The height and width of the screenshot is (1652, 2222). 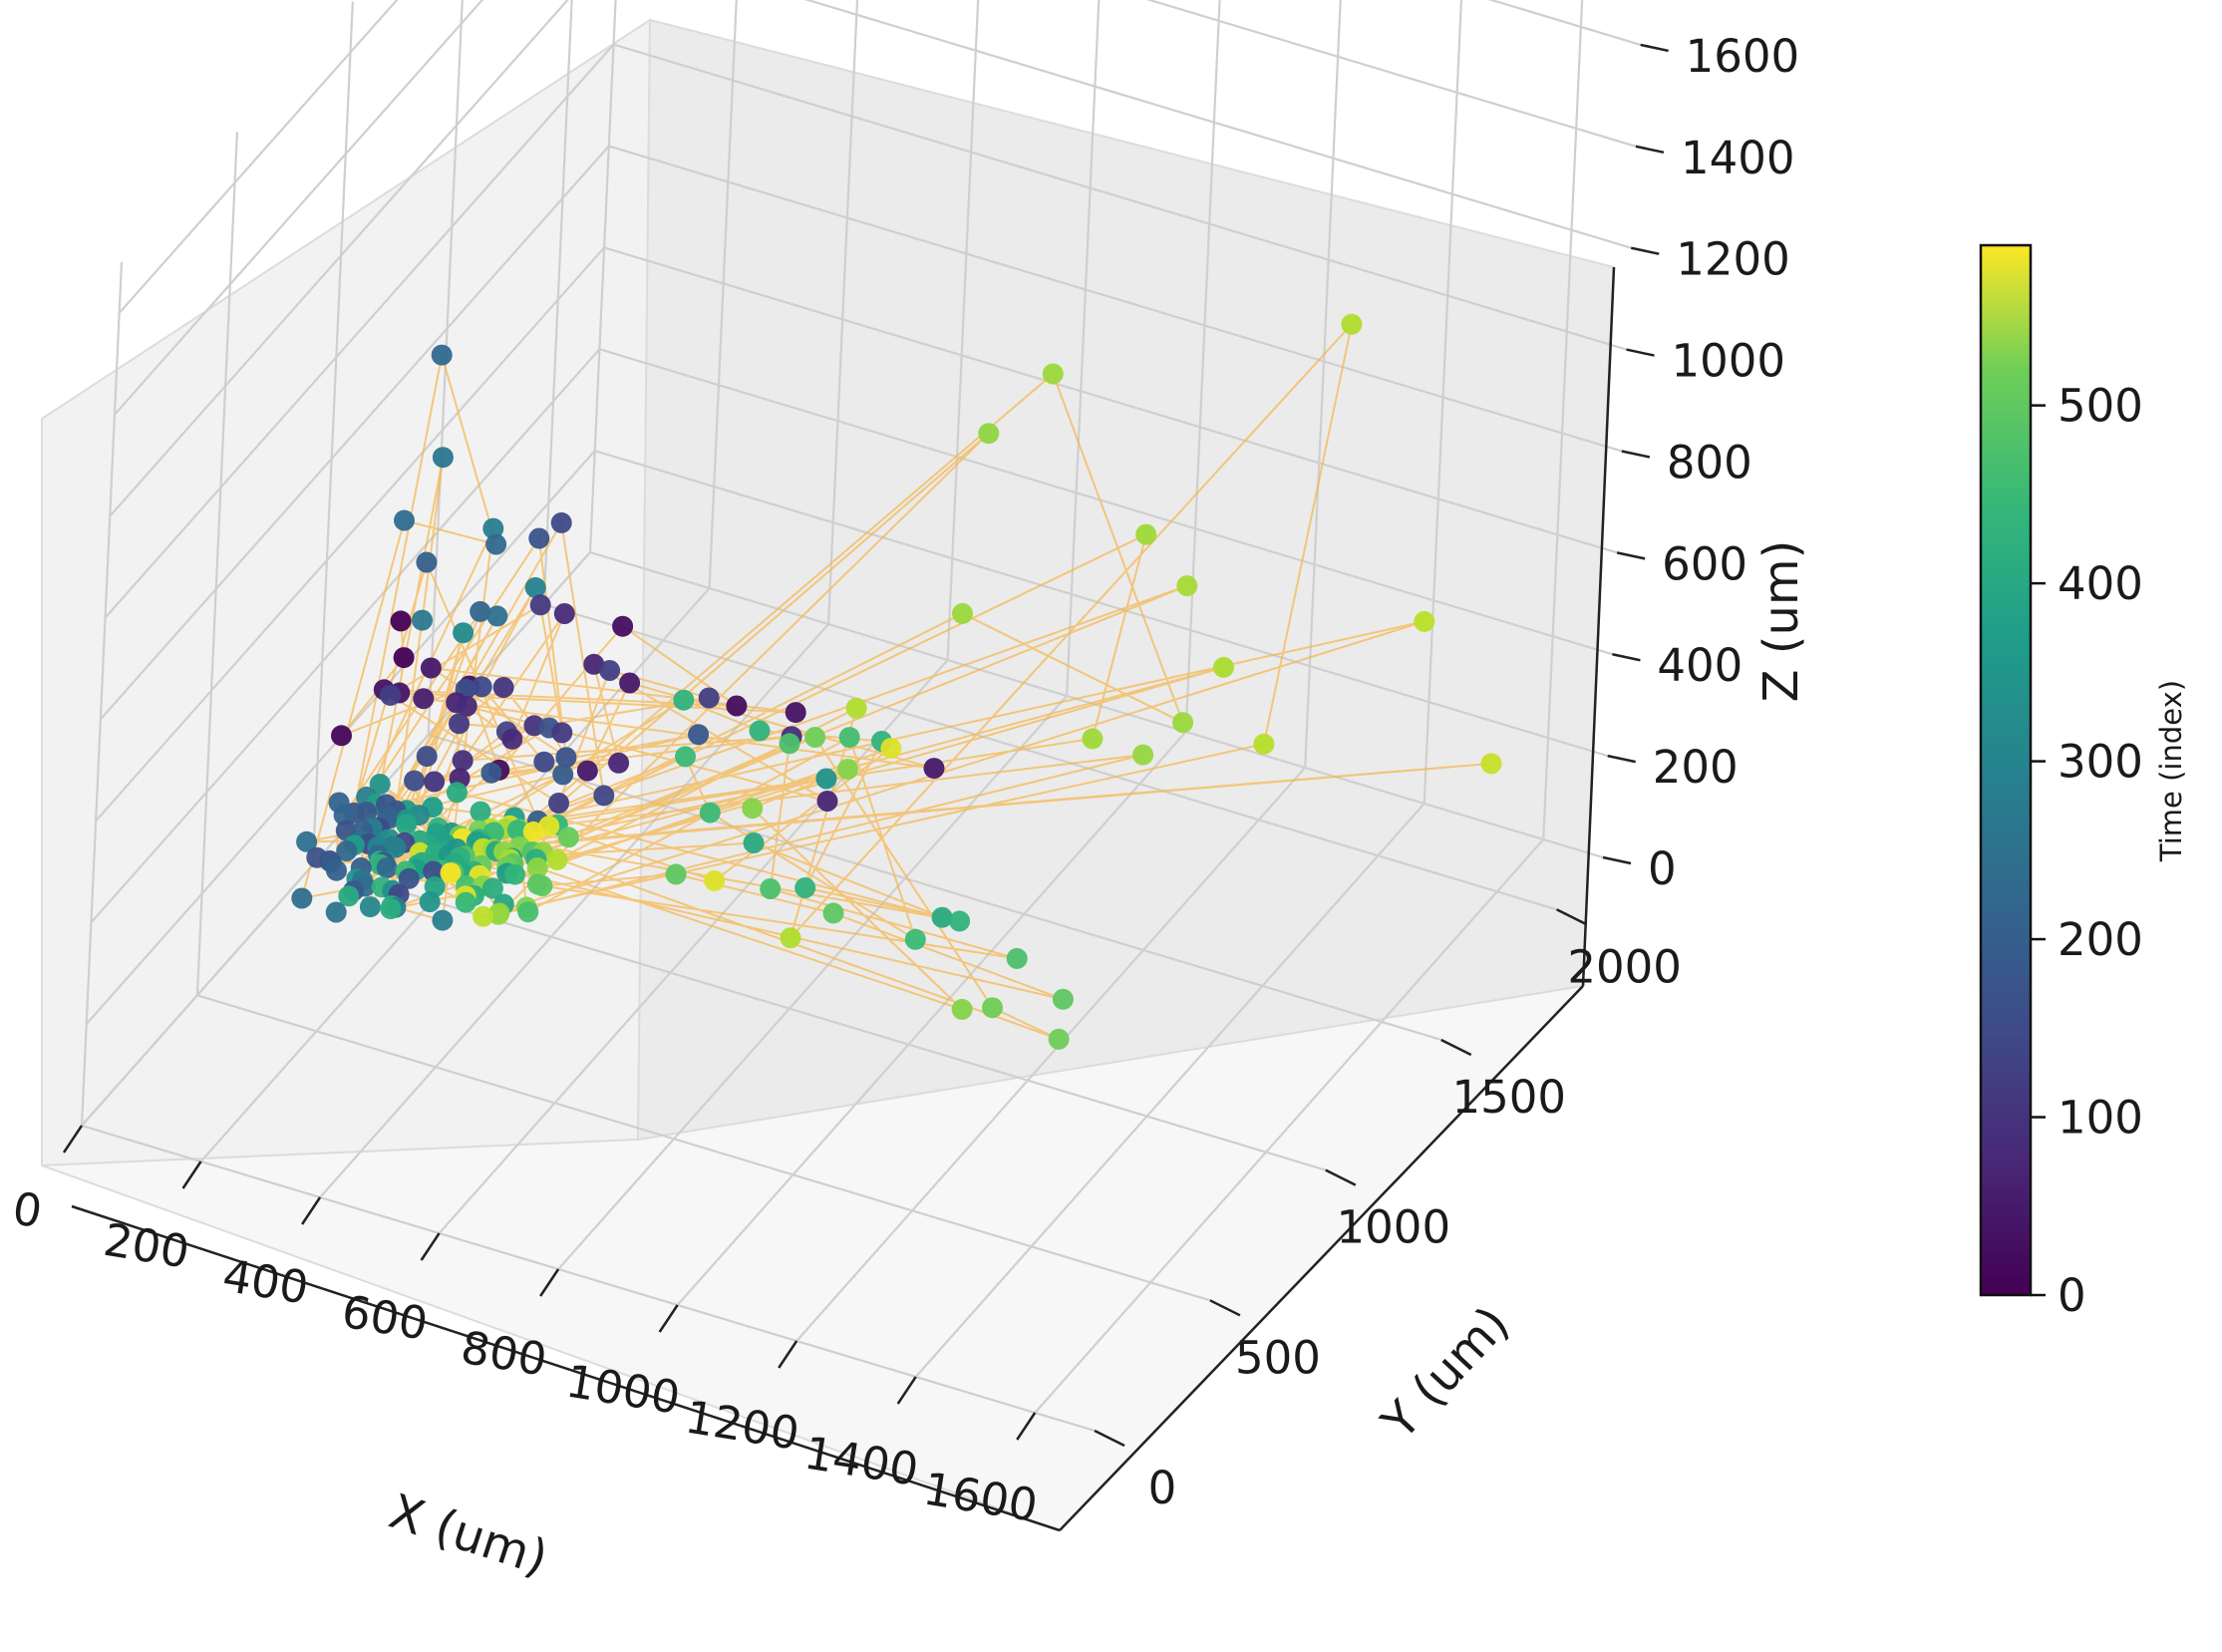 I want to click on z-axis-label: Z (um), so click(x=1781, y=621).